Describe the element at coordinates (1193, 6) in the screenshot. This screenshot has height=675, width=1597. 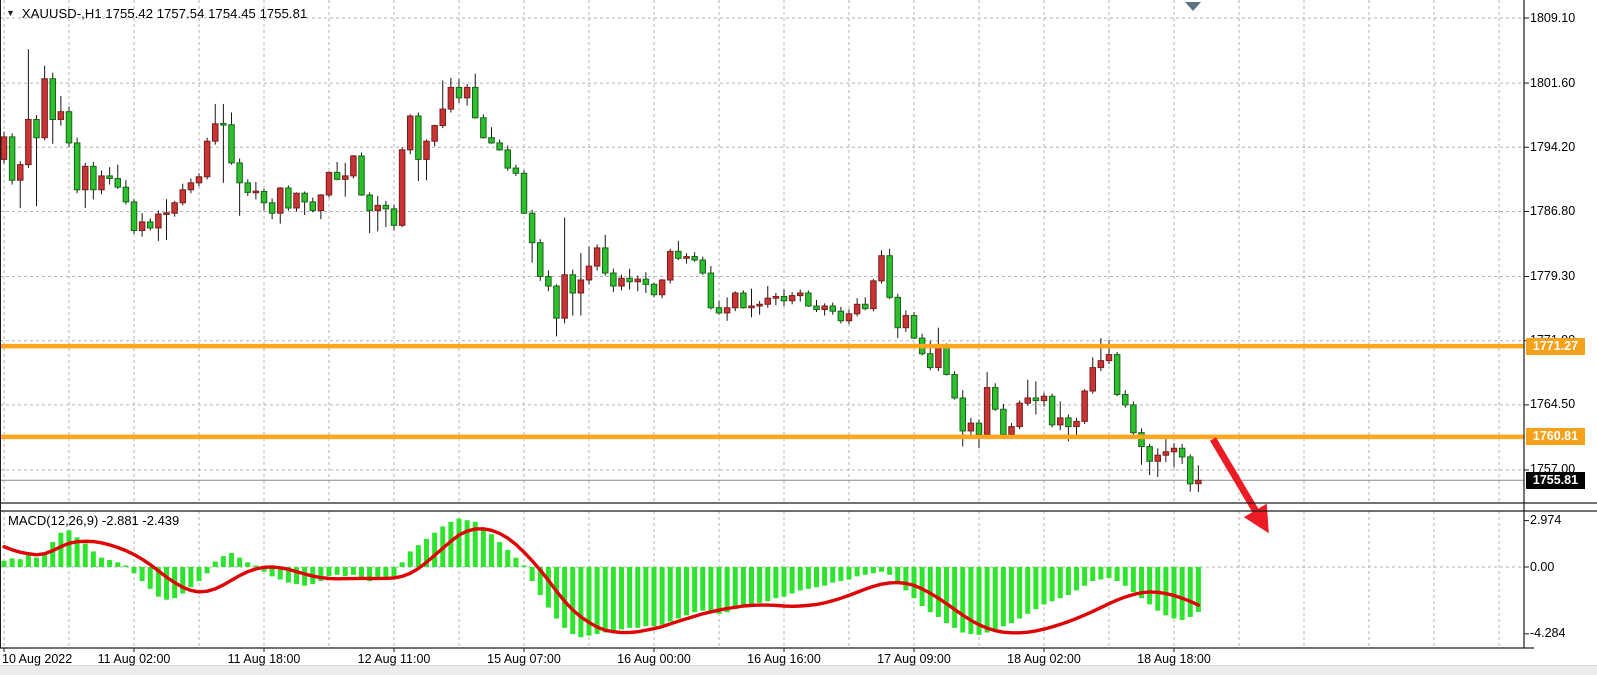
I see `chart-shift-marker-icon` at that location.